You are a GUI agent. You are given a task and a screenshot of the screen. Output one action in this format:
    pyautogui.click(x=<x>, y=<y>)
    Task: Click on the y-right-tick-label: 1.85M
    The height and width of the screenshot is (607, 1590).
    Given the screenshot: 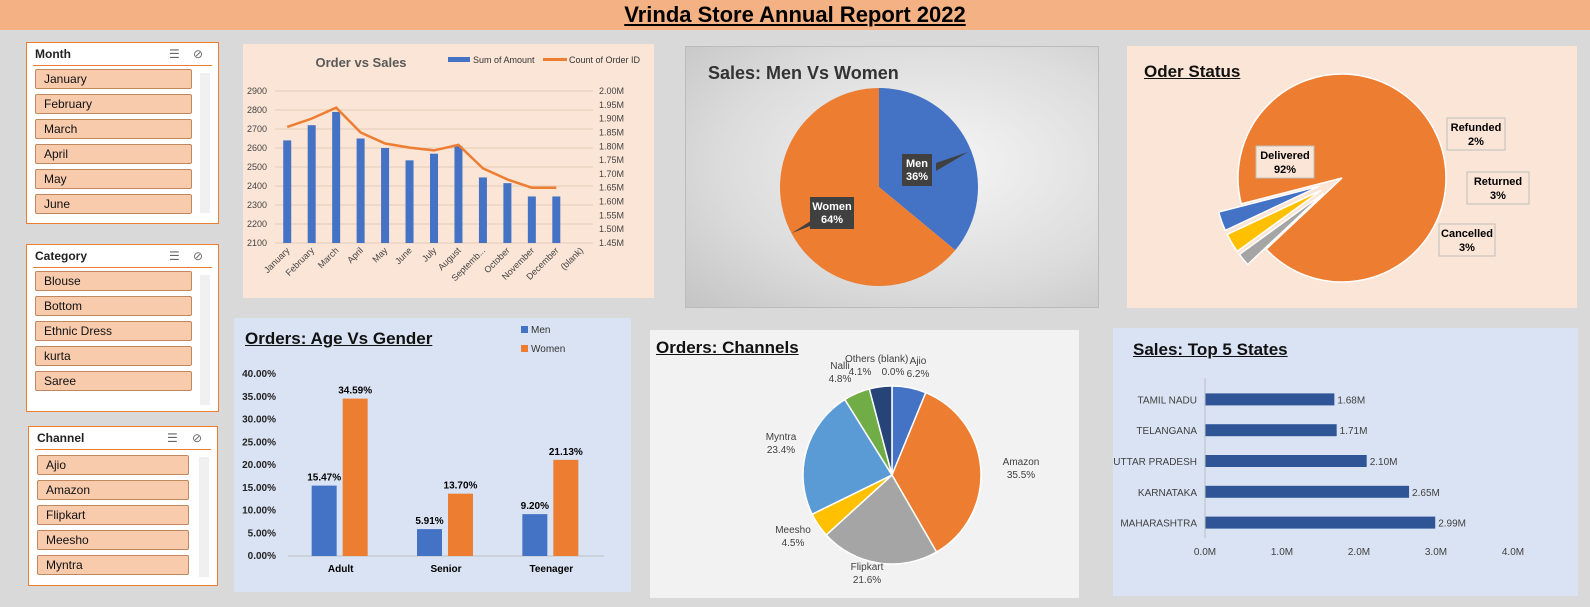 What is the action you would take?
    pyautogui.click(x=611, y=132)
    